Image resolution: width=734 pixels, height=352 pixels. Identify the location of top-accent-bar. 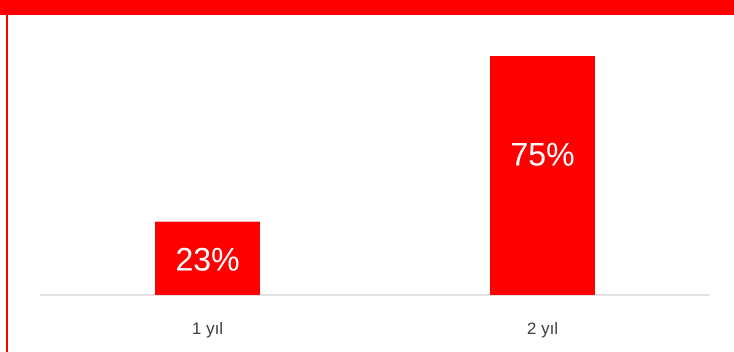
(367, 7).